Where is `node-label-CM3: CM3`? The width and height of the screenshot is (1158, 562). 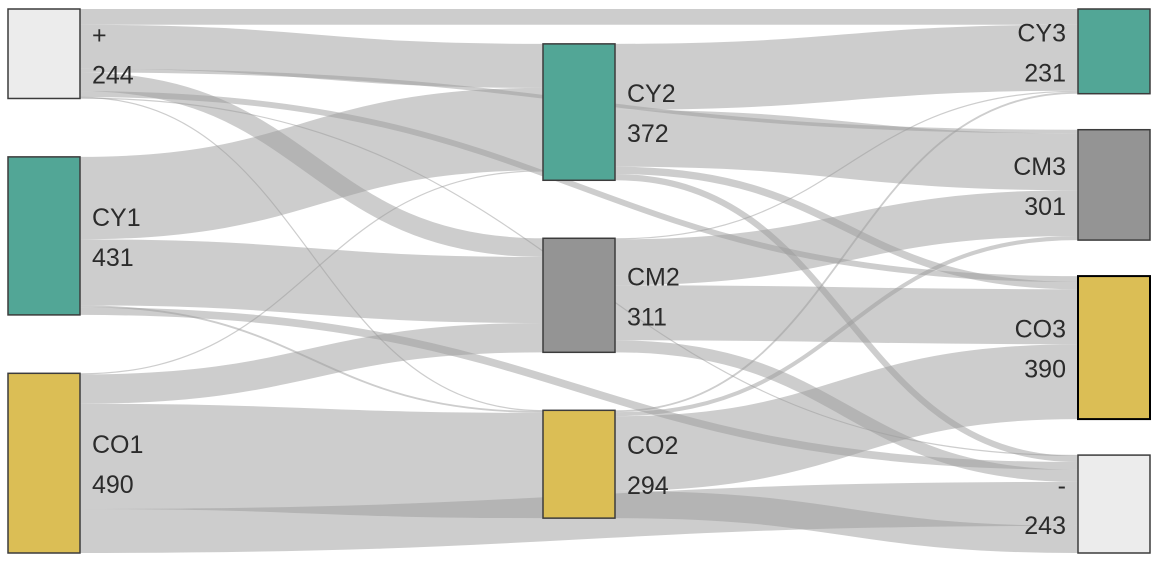
node-label-CM3: CM3 is located at coordinates (1039, 167).